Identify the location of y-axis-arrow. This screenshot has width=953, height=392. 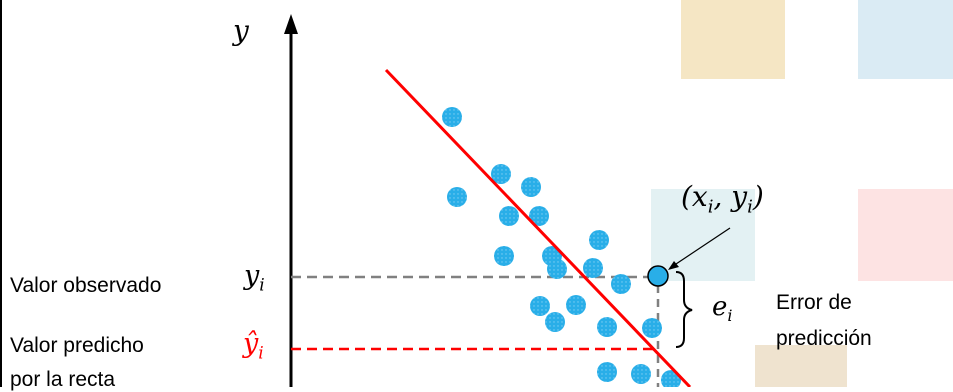
(291, 24).